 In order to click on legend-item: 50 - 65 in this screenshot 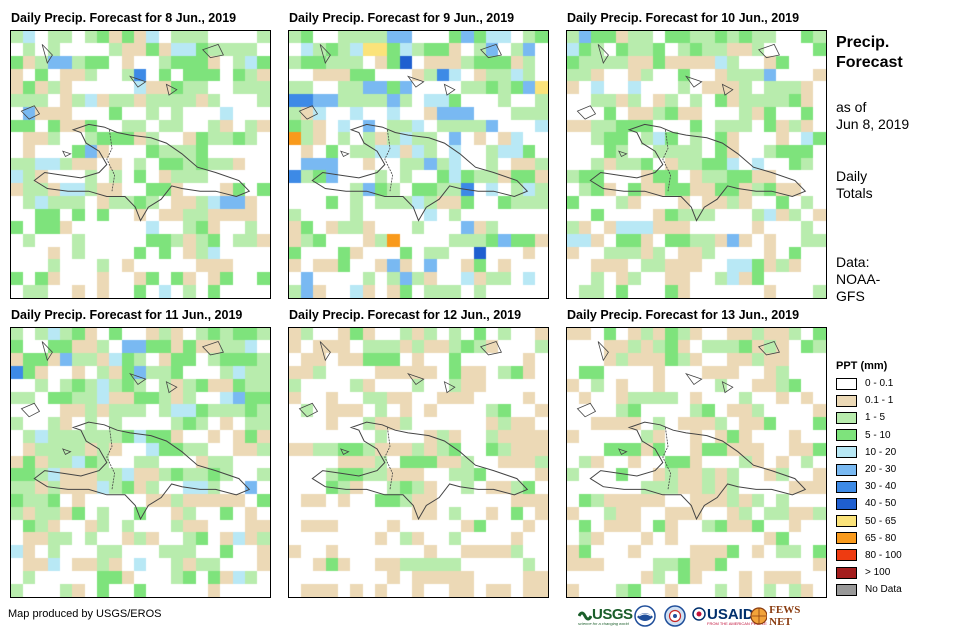, I will do `click(869, 521)`.